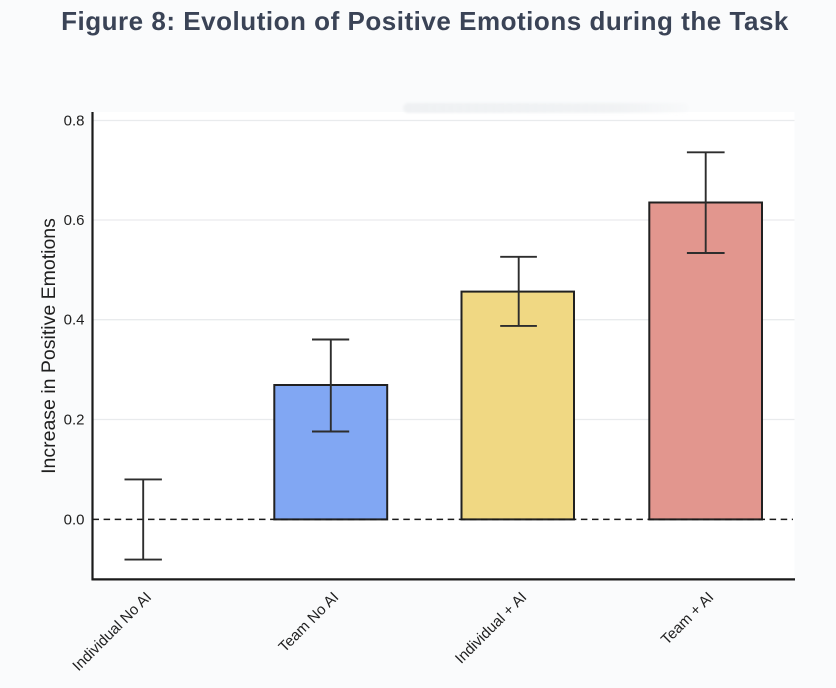  Describe the element at coordinates (49, 346) in the screenshot. I see `svg-text: Increase in Positive Emotions` at that location.